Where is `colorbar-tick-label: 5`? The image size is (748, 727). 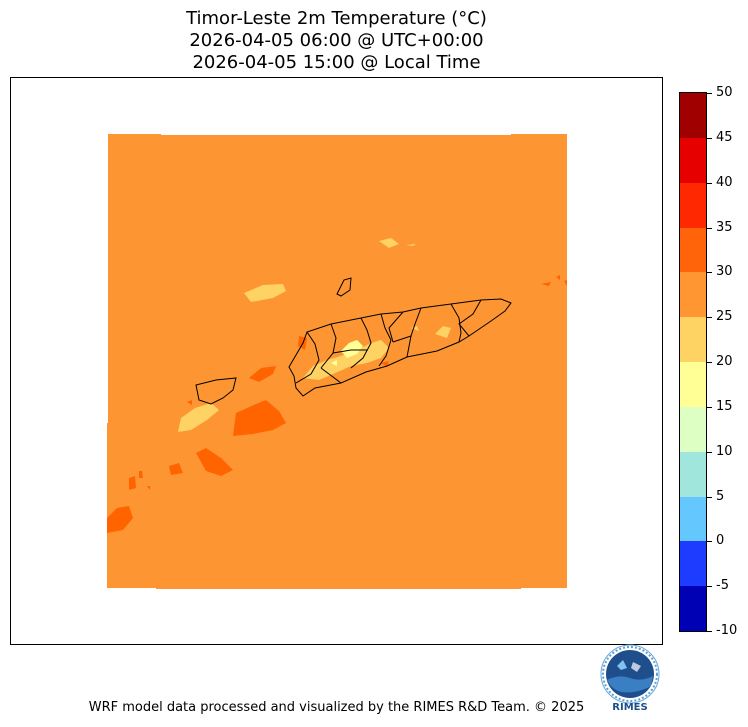 colorbar-tick-label: 5 is located at coordinates (720, 496).